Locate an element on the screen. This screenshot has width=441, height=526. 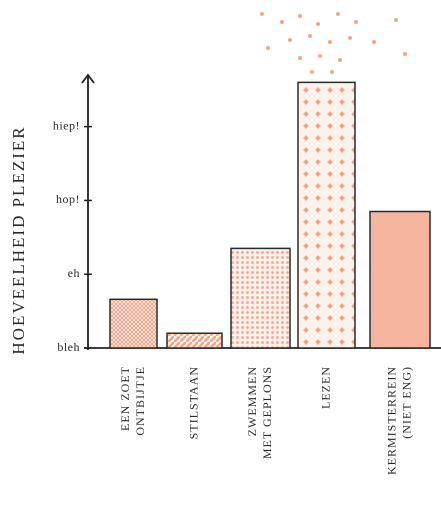
x-tick-label: KERMISTERREIN is located at coordinates (391, 420).